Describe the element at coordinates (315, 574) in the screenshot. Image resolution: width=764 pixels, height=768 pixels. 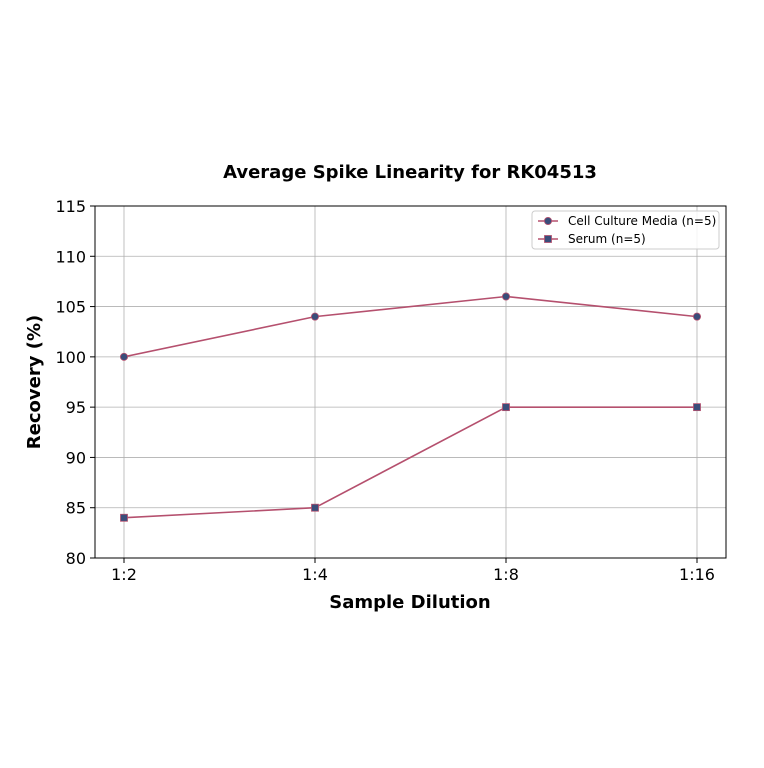
I see `x-tick-label: 1:4` at that location.